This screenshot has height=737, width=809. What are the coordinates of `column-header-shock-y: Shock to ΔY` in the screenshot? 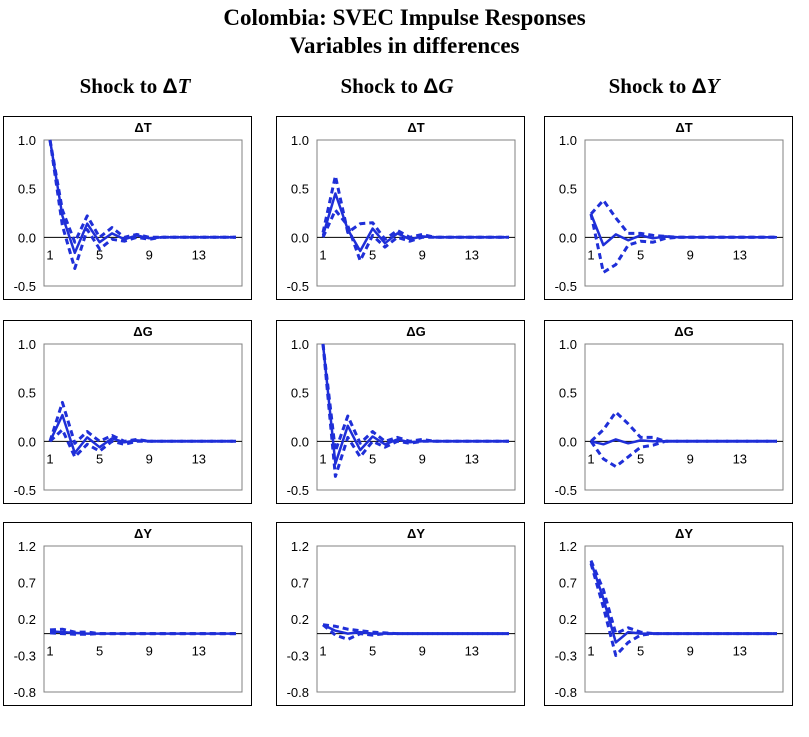 It's located at (664, 86).